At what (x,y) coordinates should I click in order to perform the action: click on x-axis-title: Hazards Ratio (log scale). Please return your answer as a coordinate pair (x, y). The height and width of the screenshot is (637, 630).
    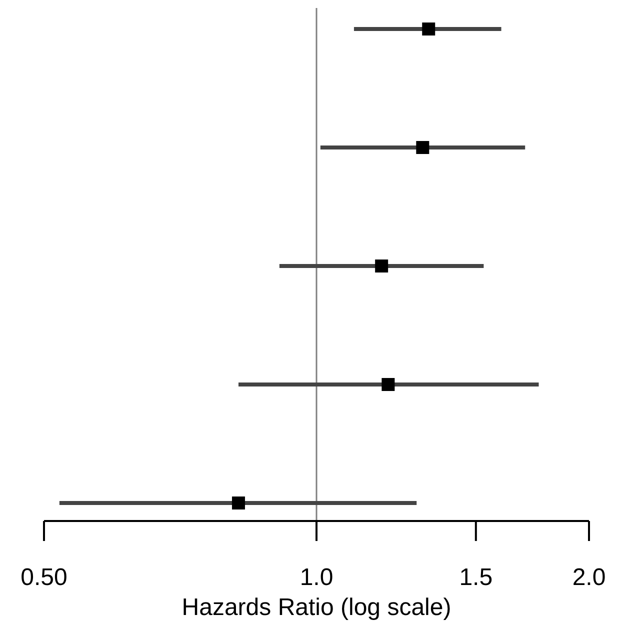
    Looking at the image, I should click on (317, 607).